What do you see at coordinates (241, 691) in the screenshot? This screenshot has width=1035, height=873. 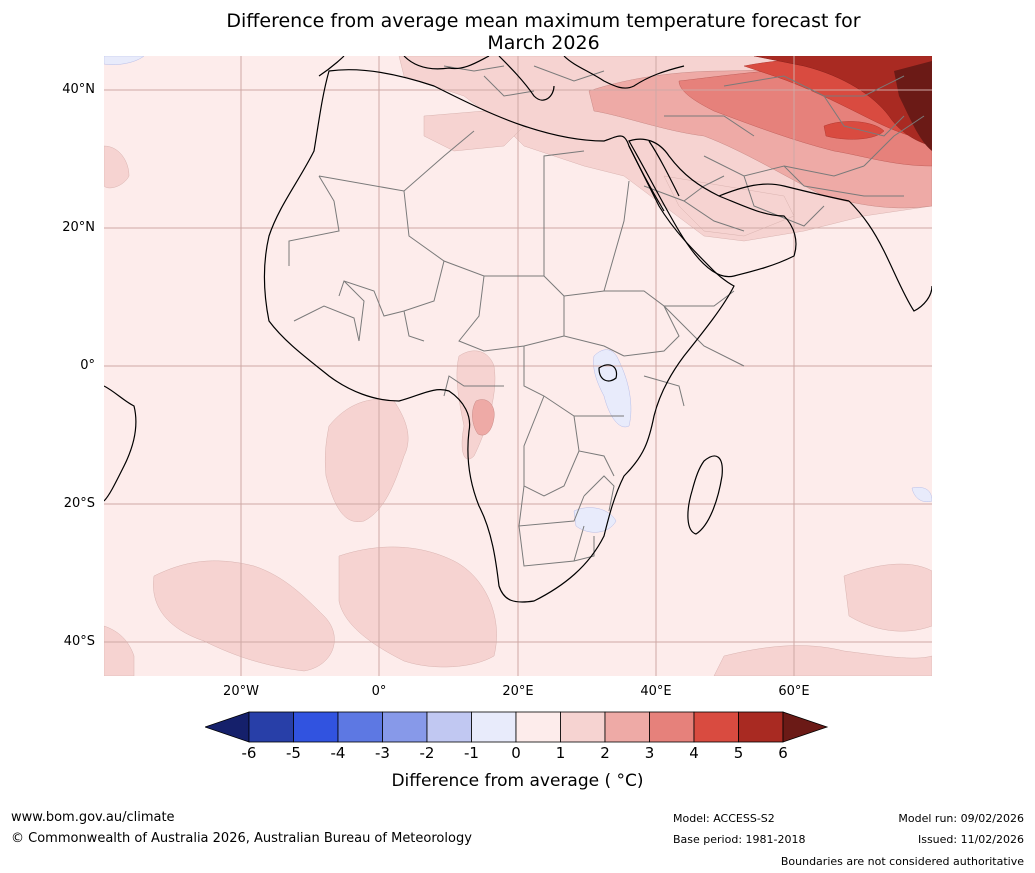 I see `lon-label-20w: 20°W` at bounding box center [241, 691].